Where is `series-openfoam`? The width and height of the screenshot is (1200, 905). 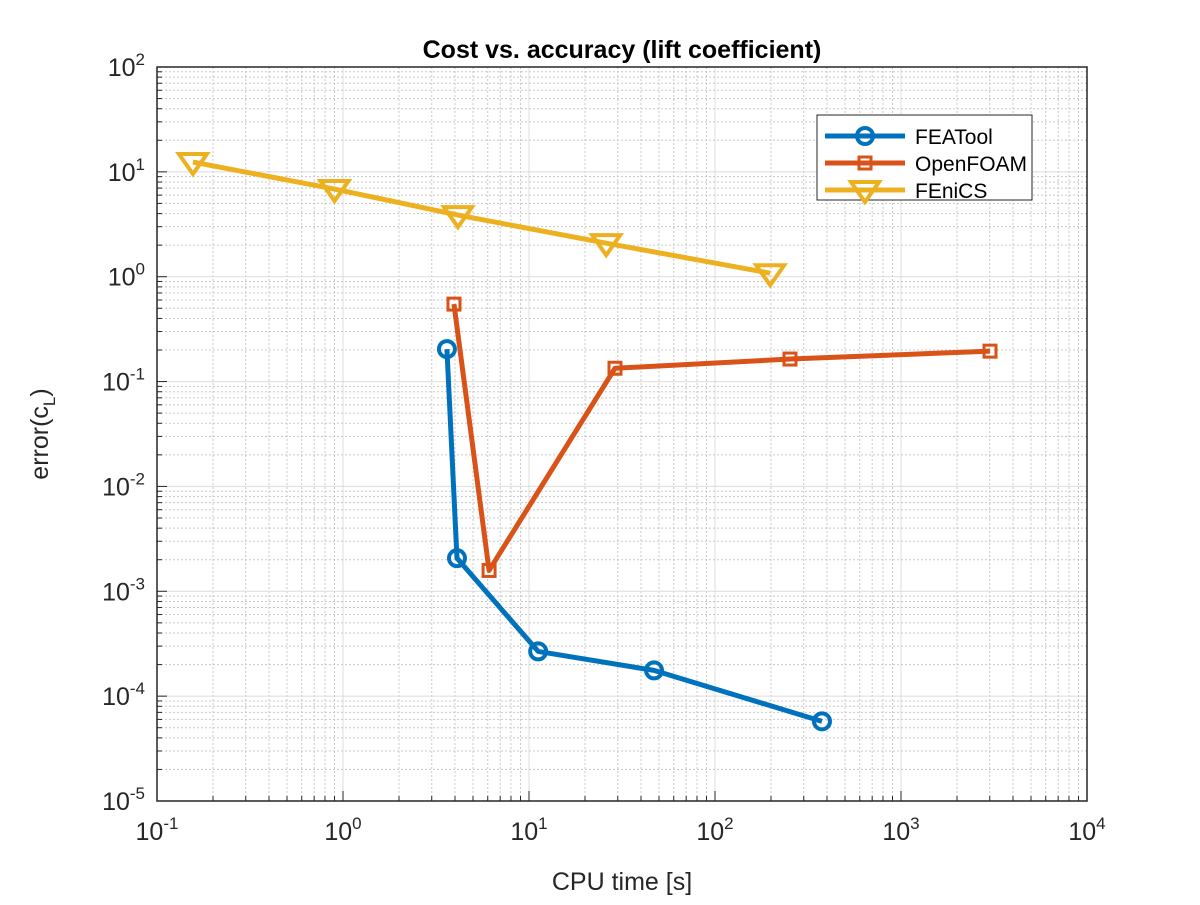
series-openfoam is located at coordinates (722, 437).